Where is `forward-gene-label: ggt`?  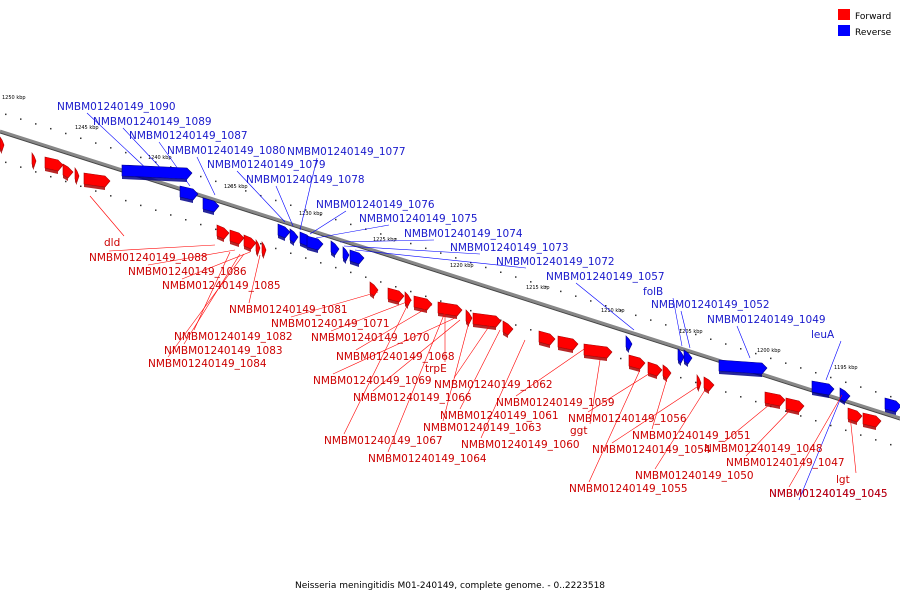
forward-gene-label: ggt is located at coordinates (578, 431).